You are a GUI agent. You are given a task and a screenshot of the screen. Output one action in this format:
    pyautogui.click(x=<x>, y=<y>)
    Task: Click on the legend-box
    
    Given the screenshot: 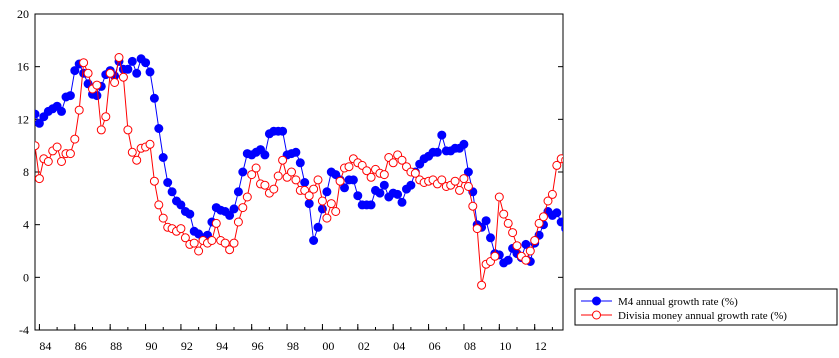 What is the action you would take?
    pyautogui.click(x=706, y=307)
    